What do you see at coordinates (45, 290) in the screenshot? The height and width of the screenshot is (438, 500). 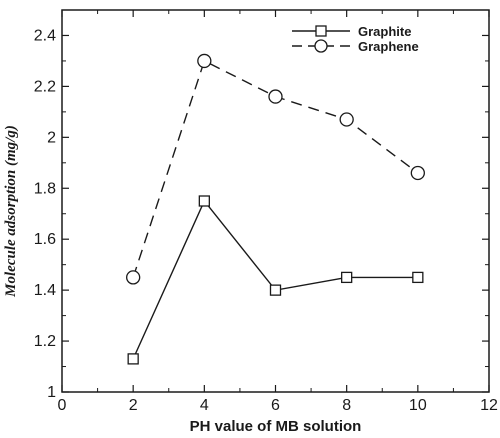 I see `y-tick-label: 1.4` at bounding box center [45, 290].